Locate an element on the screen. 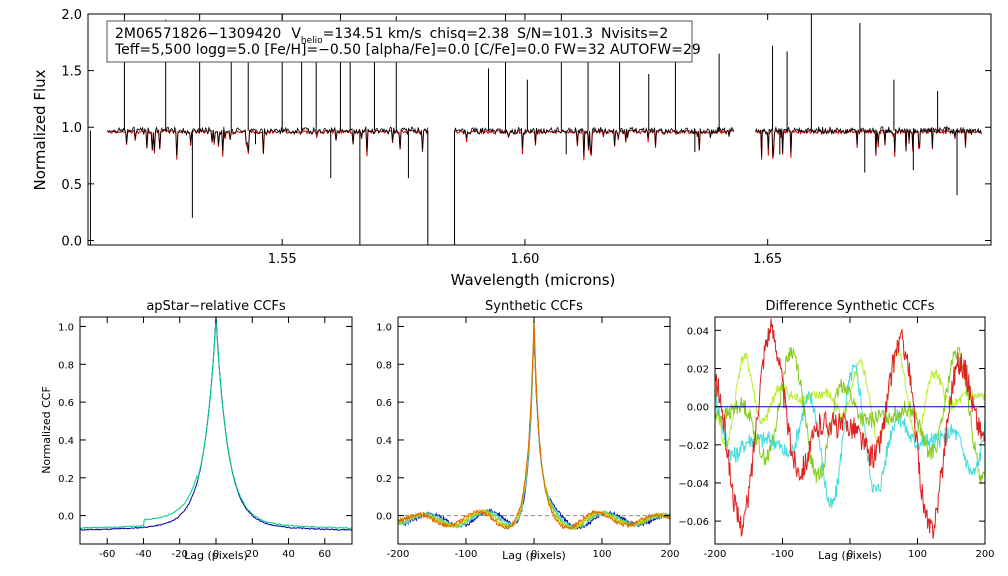  x-tick-label: 1.55 is located at coordinates (282, 259).